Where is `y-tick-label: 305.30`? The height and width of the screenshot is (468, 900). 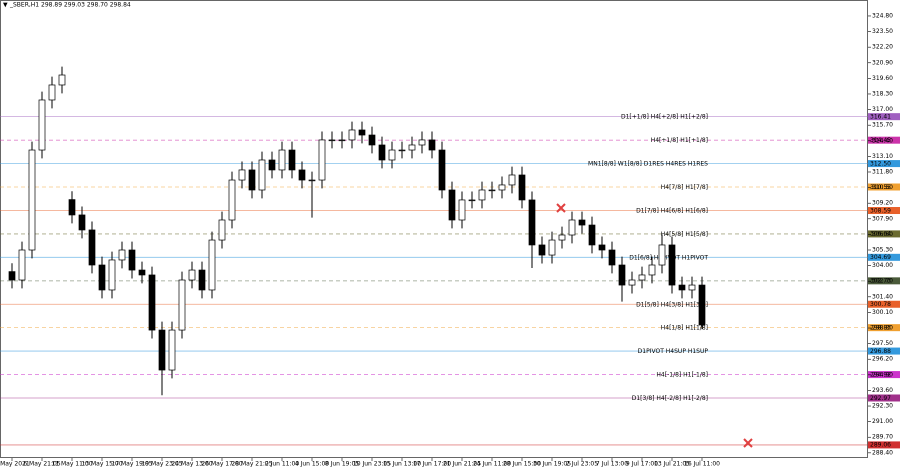
y-tick-label: 305.30 is located at coordinates (882, 250).